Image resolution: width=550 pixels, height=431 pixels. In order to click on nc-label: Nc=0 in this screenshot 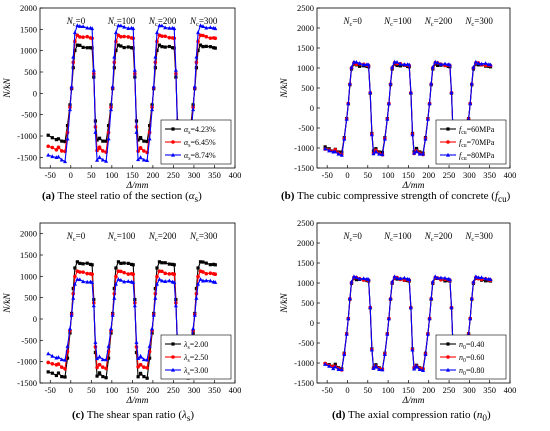, I will do `click(76, 237)`.